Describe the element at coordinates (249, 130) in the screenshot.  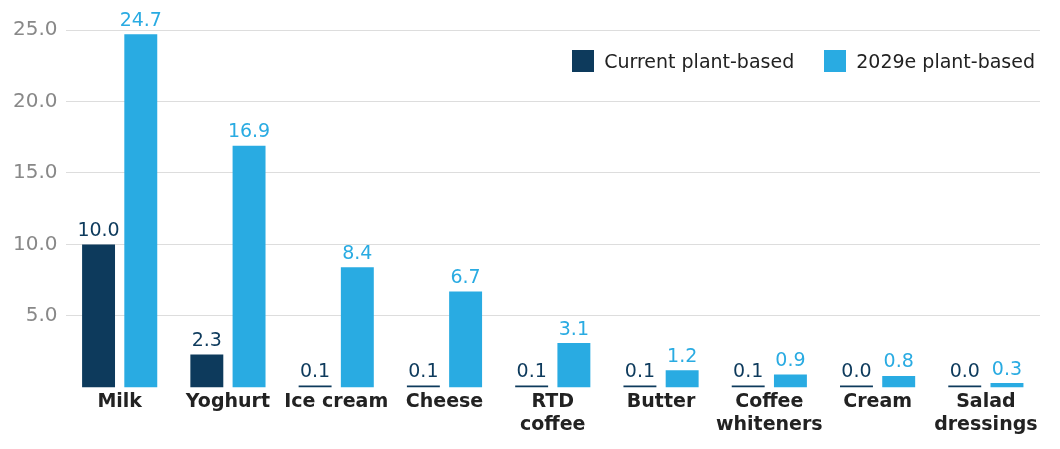
I see `data-label: 16.9` at that location.